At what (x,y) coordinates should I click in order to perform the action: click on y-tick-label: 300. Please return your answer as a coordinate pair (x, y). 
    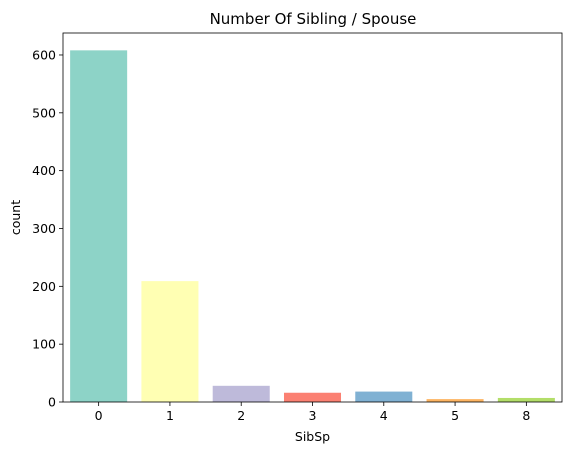
    Looking at the image, I should click on (44, 228).